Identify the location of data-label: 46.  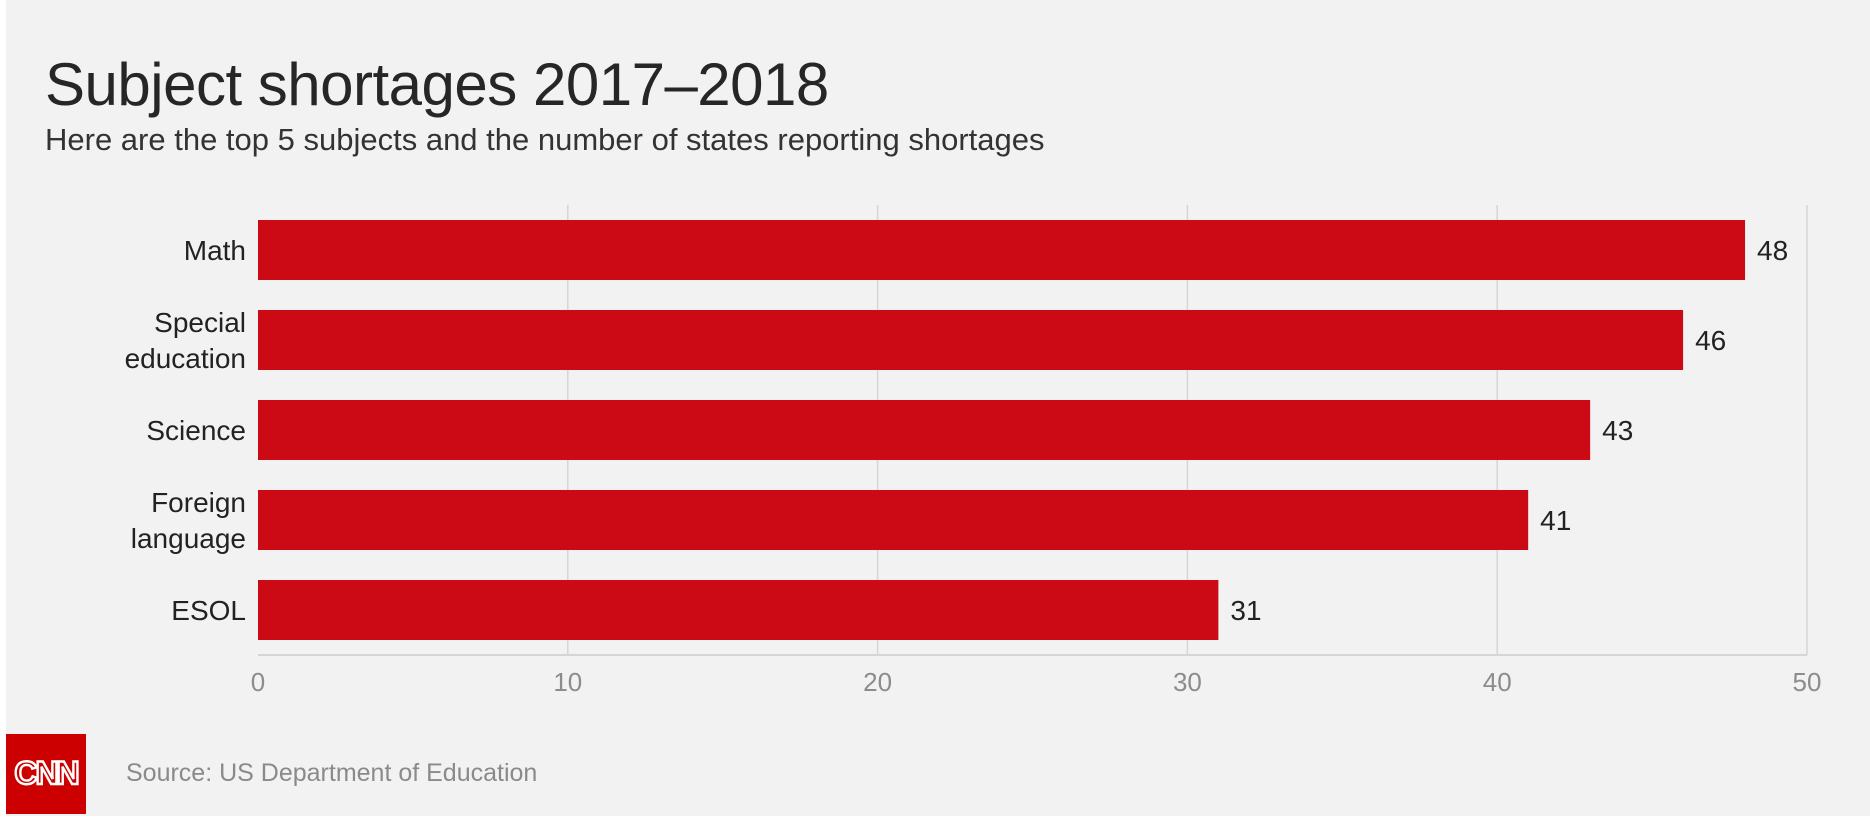
(1710, 340).